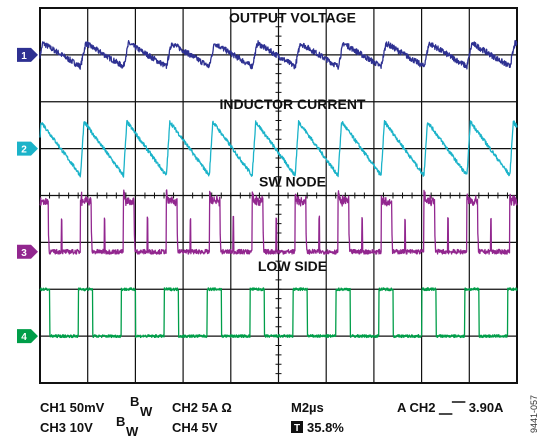 The image size is (543, 438). I want to click on trace-sw-node, so click(278, 222).